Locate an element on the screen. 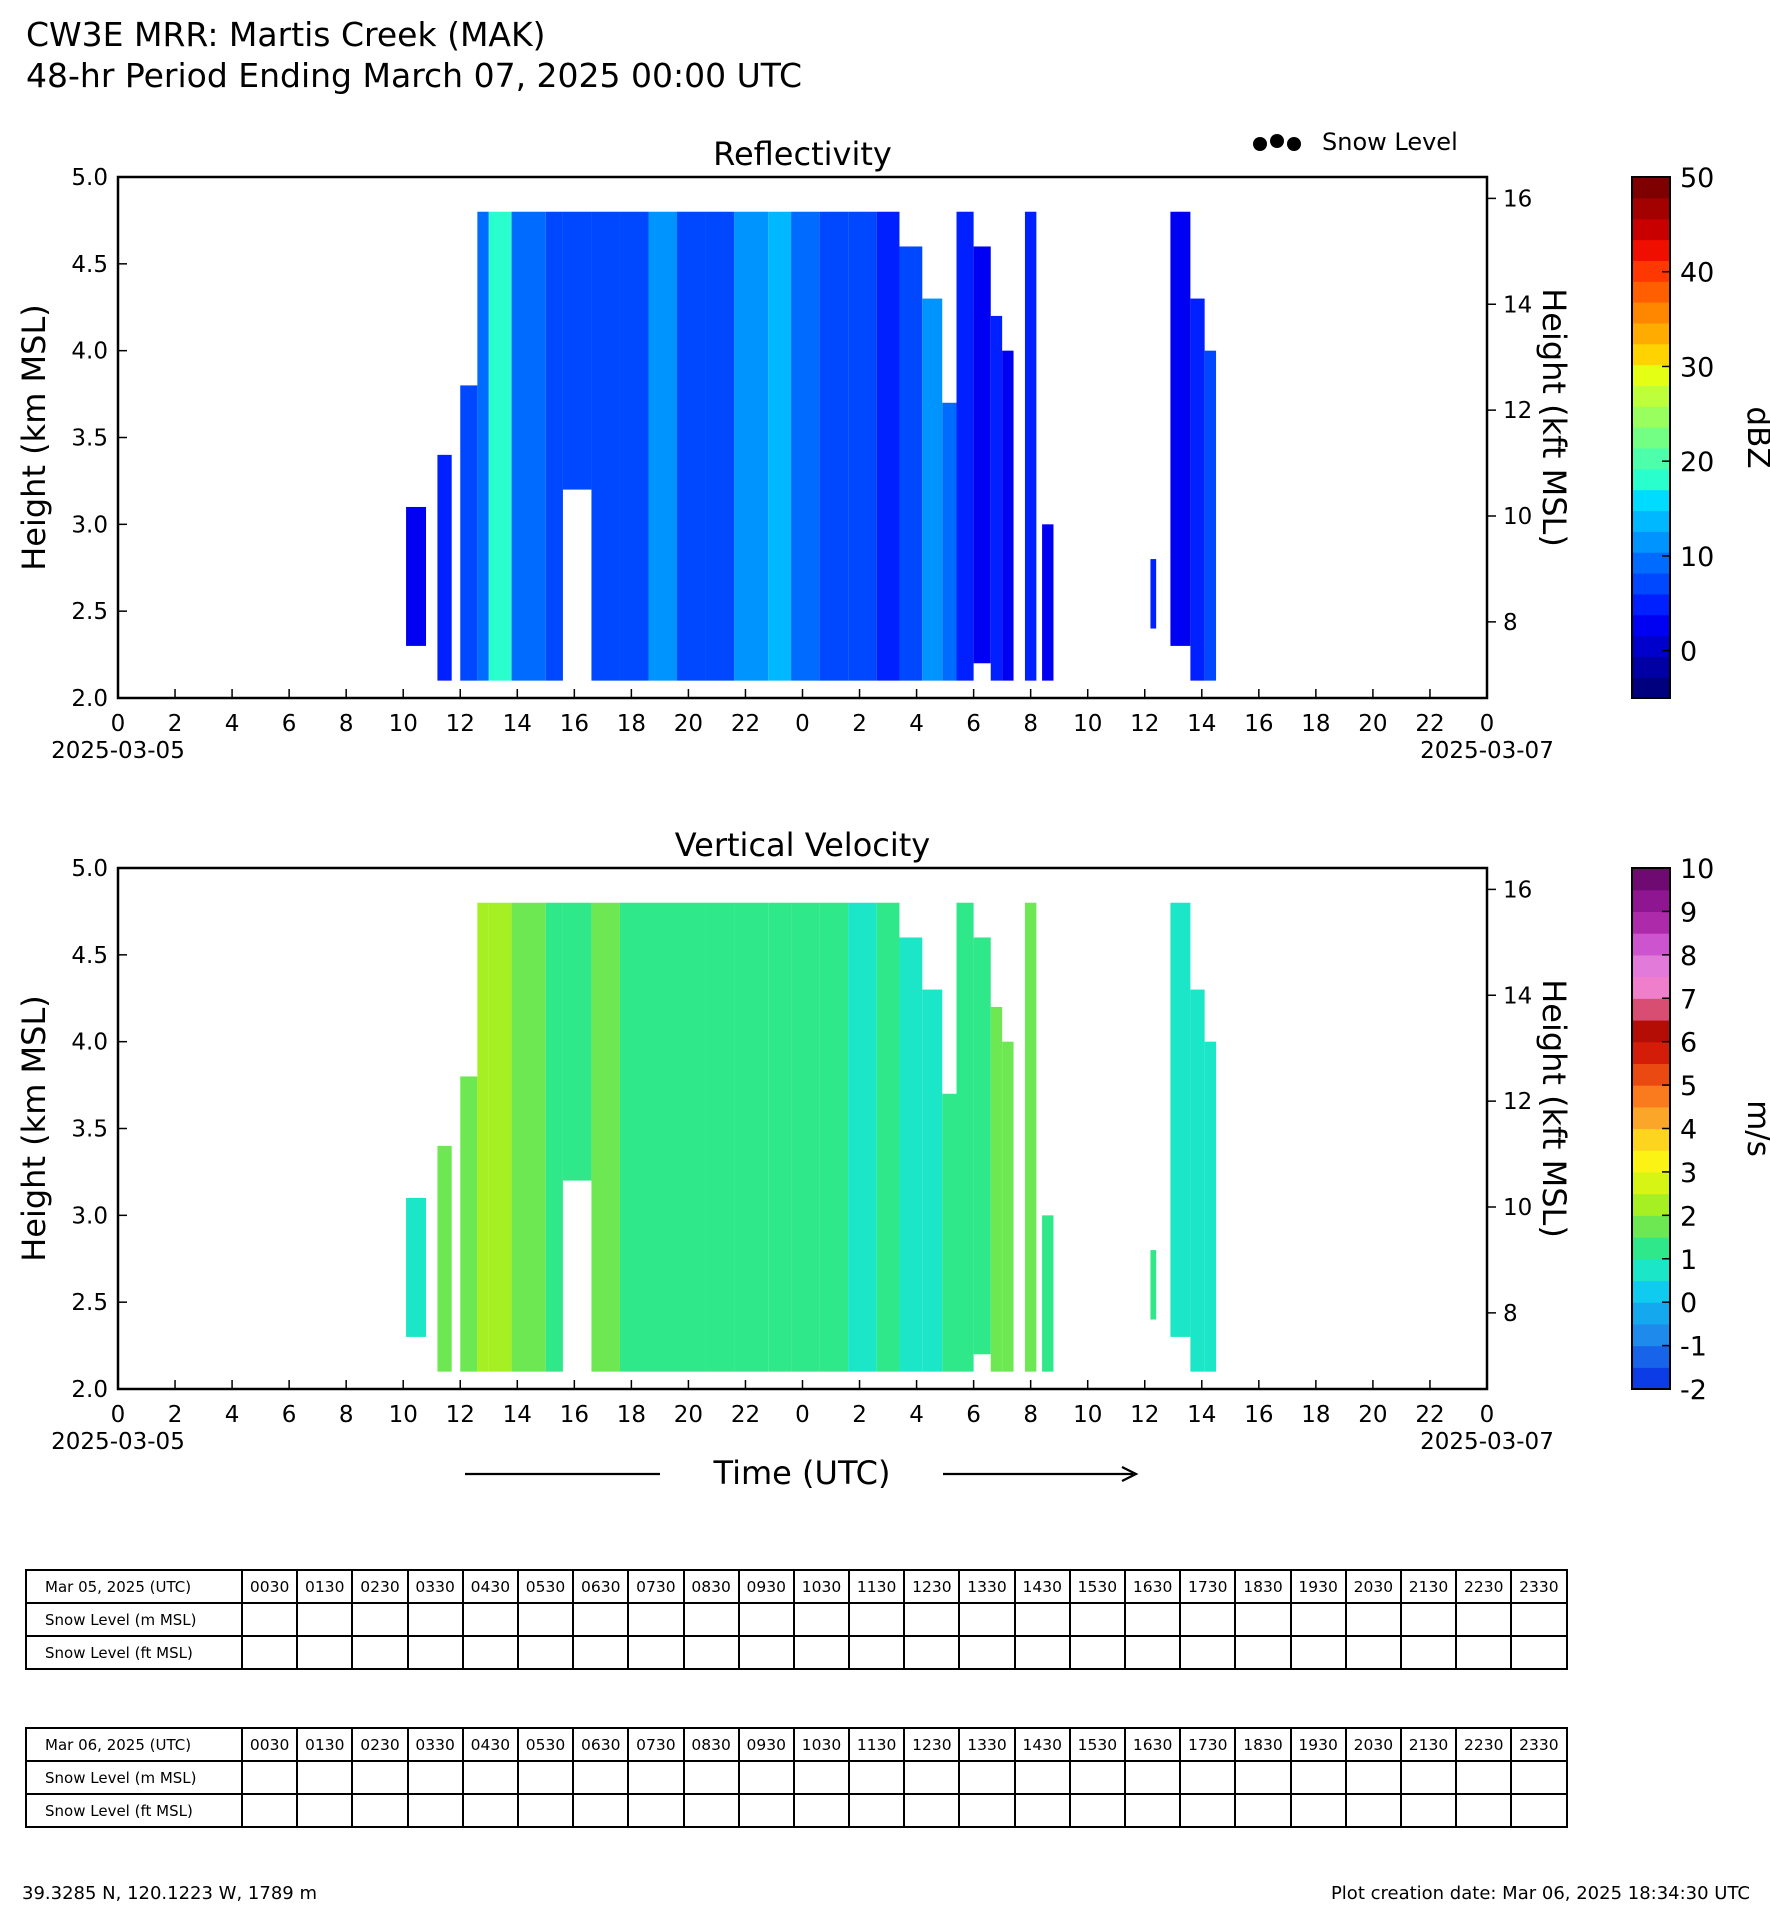 This screenshot has width=1770, height=1917. snow-table-time-cell: 2230 is located at coordinates (1484, 1586).